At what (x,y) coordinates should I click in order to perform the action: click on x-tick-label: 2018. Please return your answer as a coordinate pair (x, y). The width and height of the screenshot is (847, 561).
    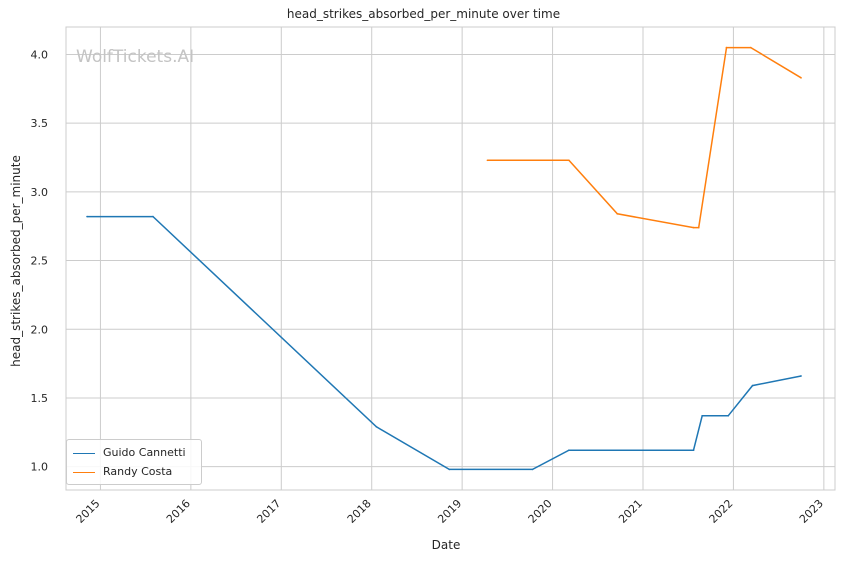
    Looking at the image, I should click on (359, 511).